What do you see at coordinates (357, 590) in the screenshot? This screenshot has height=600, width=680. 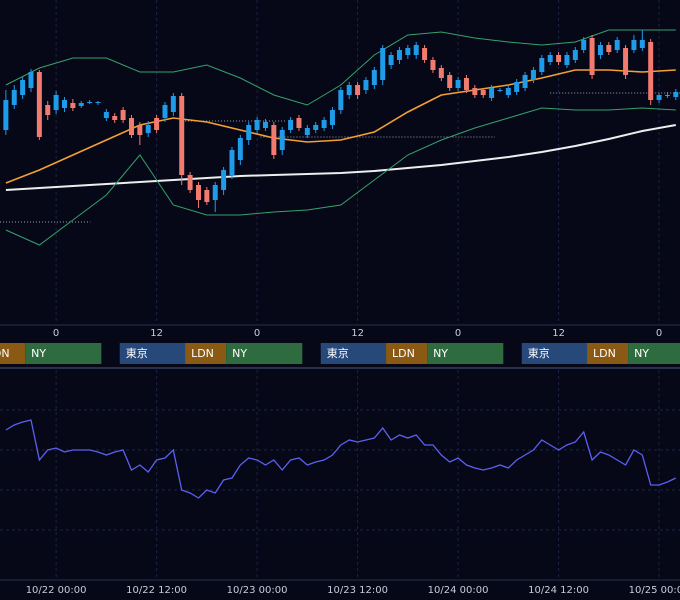 I see `x-tick-label: 10/23 12:00` at bounding box center [357, 590].